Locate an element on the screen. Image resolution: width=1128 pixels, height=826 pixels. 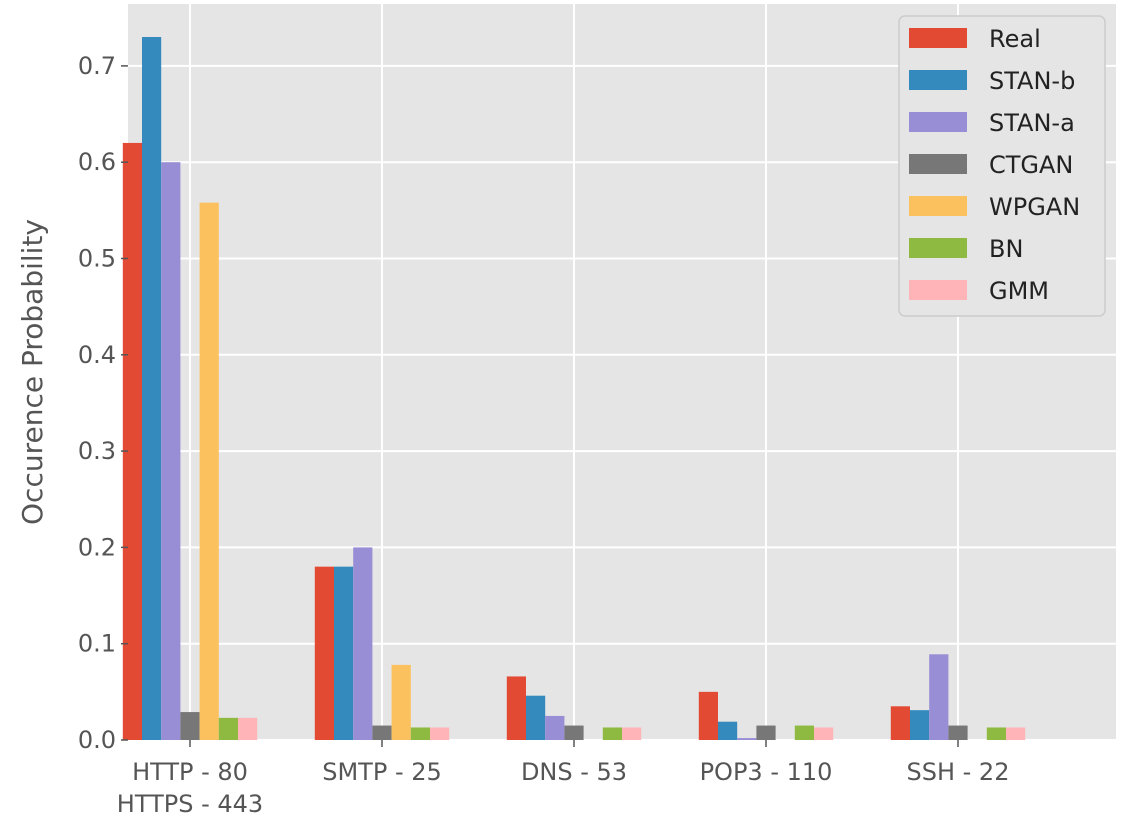
y-tick-label: 0.7 is located at coordinates (97, 66).